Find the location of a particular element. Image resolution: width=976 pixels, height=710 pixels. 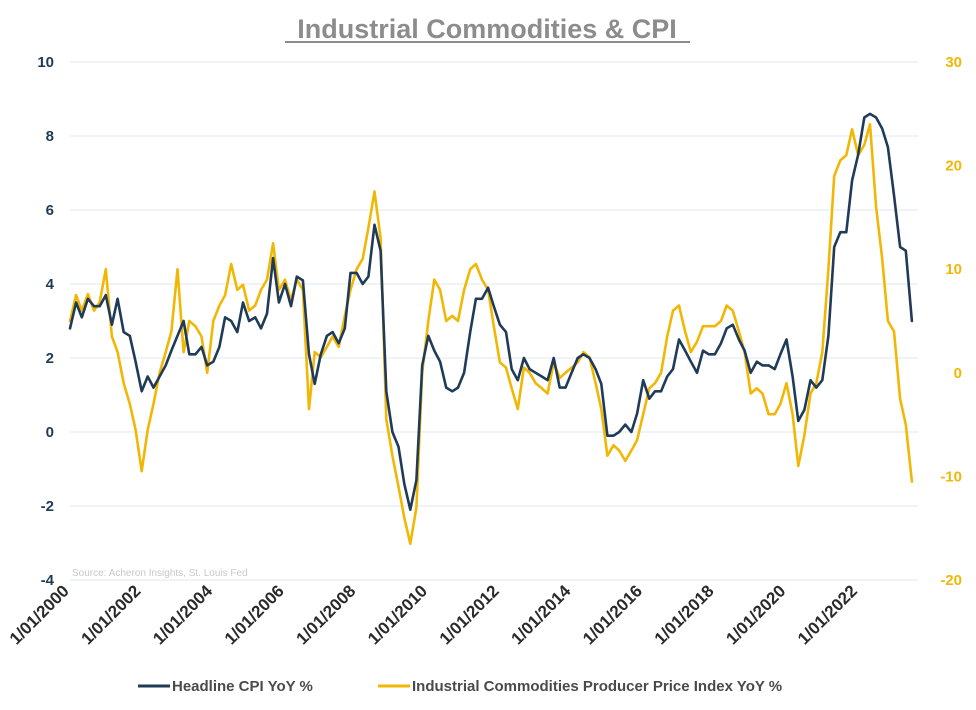

y-left-tick-label: 6 is located at coordinates (50, 210).